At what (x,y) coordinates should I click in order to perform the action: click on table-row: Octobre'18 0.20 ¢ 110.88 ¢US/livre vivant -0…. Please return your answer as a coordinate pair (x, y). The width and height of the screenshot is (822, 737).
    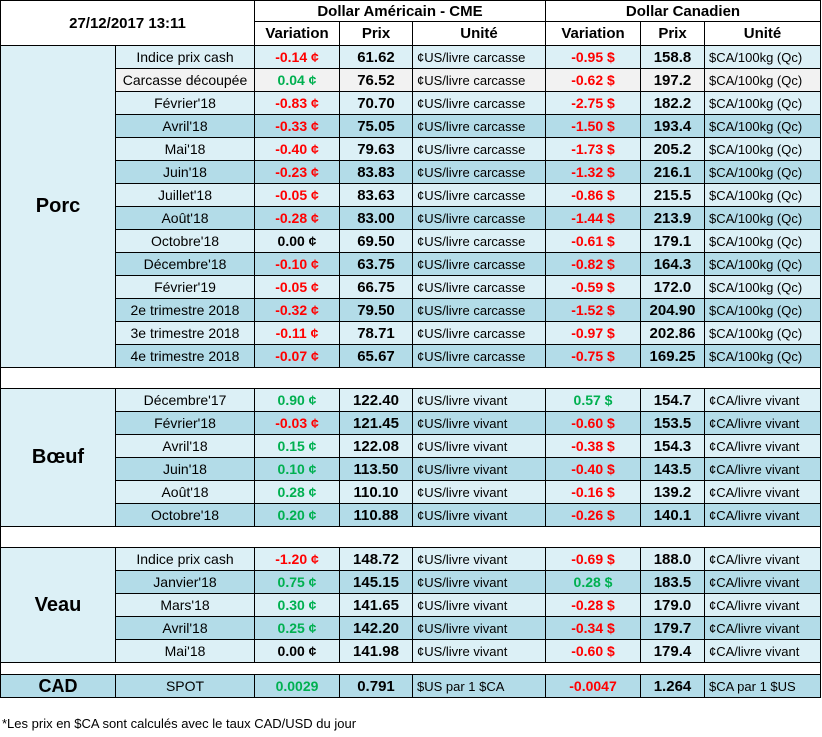
    Looking at the image, I should click on (411, 515).